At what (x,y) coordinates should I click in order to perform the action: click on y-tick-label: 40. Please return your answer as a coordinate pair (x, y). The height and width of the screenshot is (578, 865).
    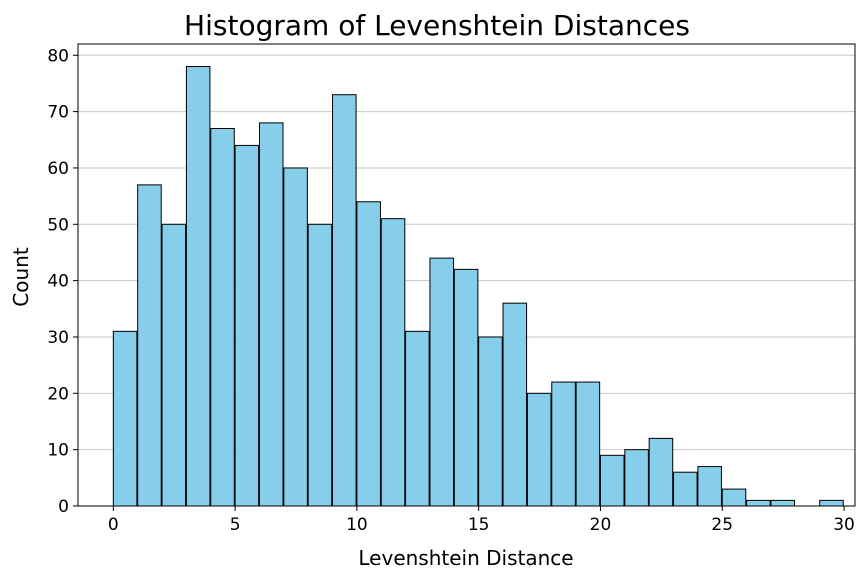
    Looking at the image, I should click on (58, 282).